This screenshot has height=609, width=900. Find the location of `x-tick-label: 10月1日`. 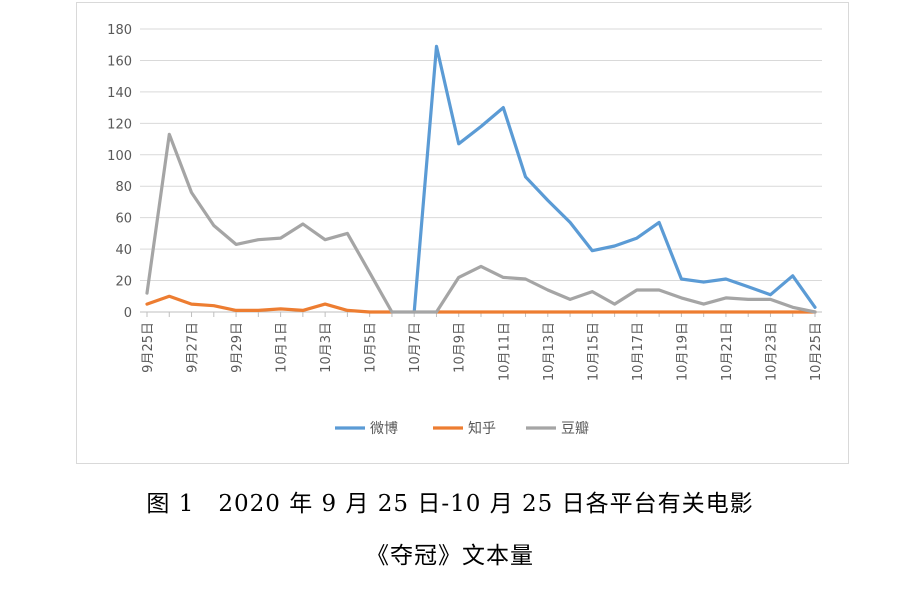

x-tick-label: 10月1日 is located at coordinates (282, 347).